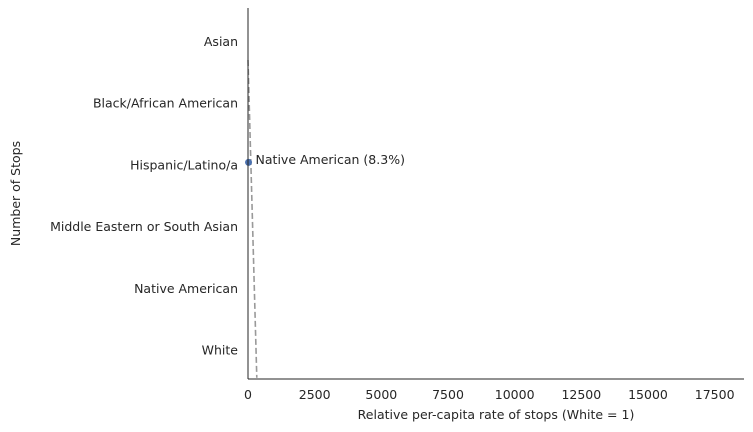 Image resolution: width=753 pixels, height=432 pixels. What do you see at coordinates (252, 218) in the screenshot?
I see `reference-line` at bounding box center [252, 218].